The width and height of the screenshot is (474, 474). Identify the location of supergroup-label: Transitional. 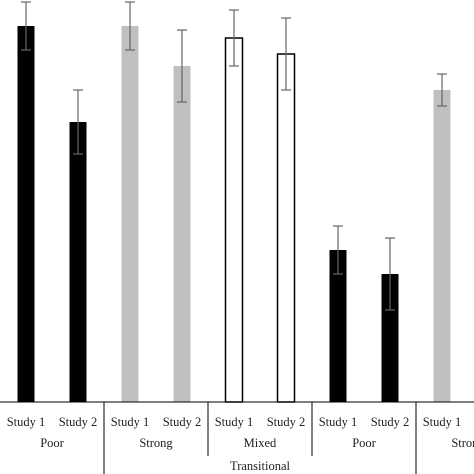
(260, 466).